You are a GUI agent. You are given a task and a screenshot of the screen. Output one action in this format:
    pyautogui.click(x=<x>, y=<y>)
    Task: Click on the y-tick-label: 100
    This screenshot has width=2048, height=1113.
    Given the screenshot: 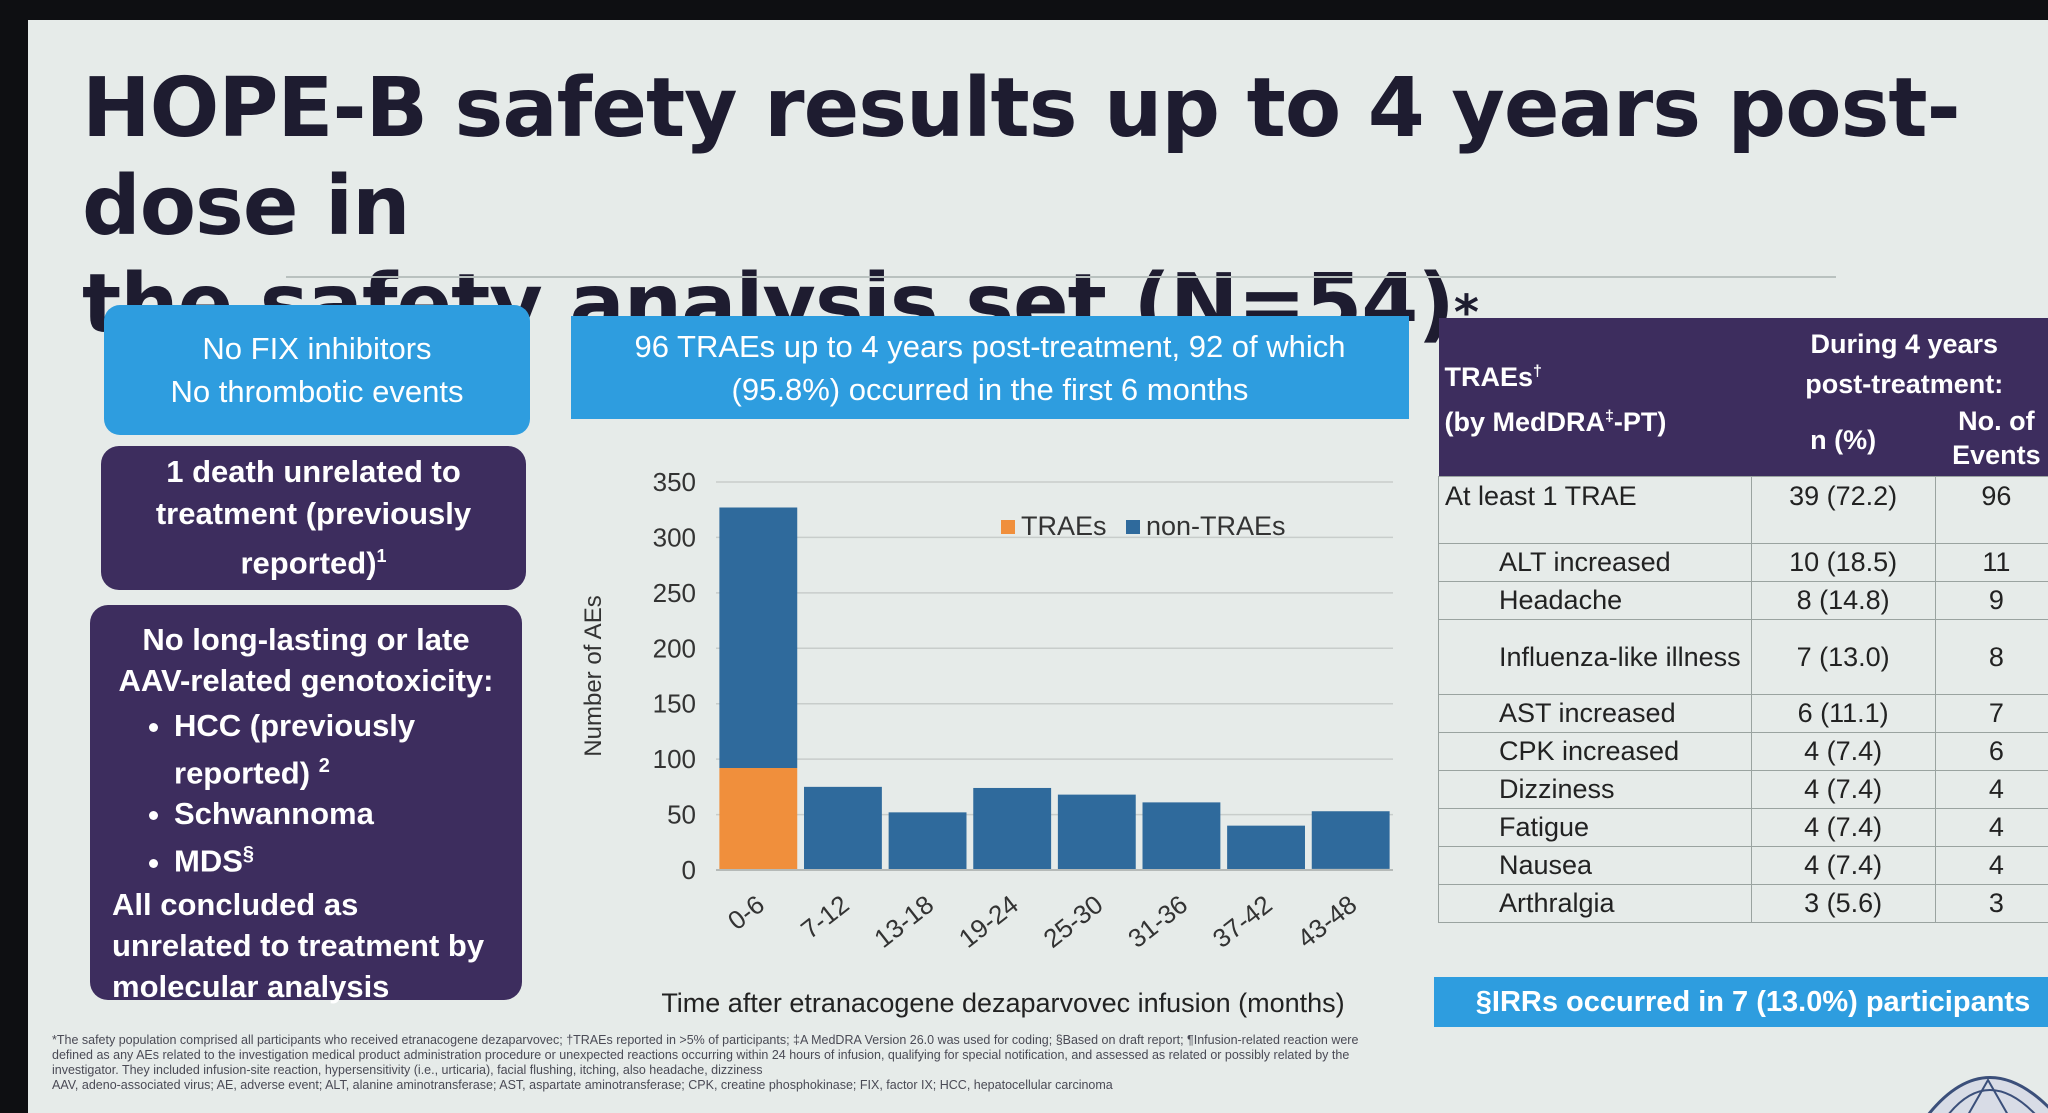 What is the action you would take?
    pyautogui.click(x=674, y=759)
    